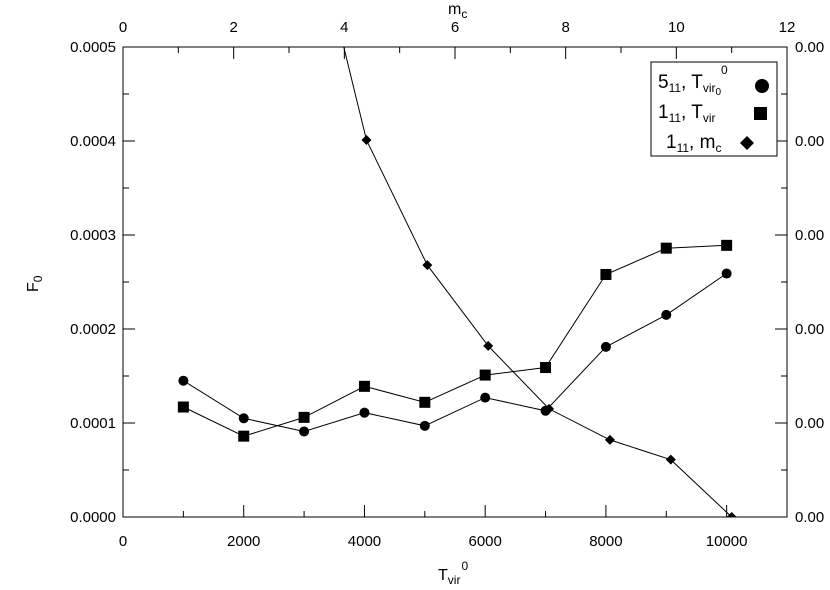 This screenshot has width=830, height=590. What do you see at coordinates (709, 118) in the screenshot?
I see `legend-1-sub2: vir` at bounding box center [709, 118].